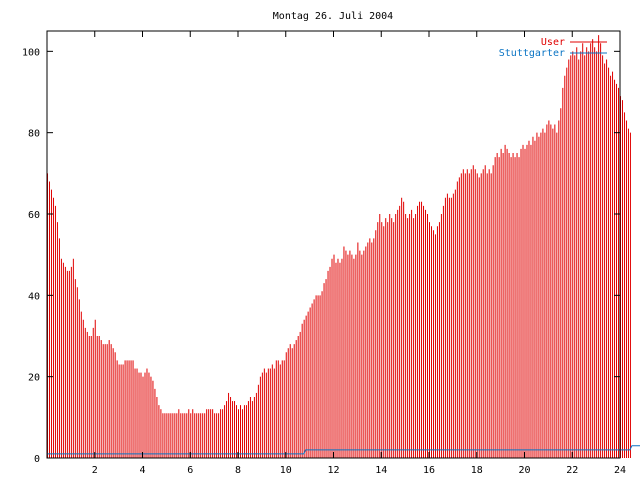  I want to click on x-tick-label: 12, so click(333, 470).